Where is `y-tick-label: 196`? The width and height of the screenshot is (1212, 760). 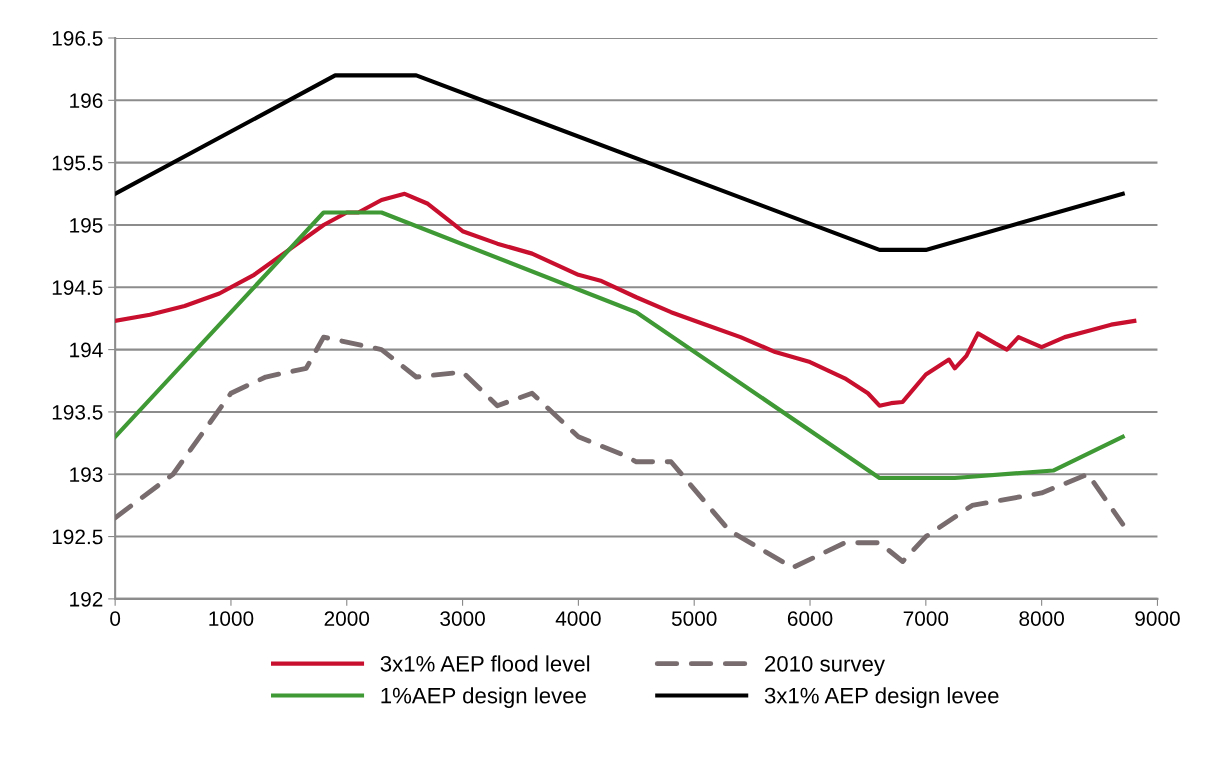 y-tick-label: 196 is located at coordinates (86, 101).